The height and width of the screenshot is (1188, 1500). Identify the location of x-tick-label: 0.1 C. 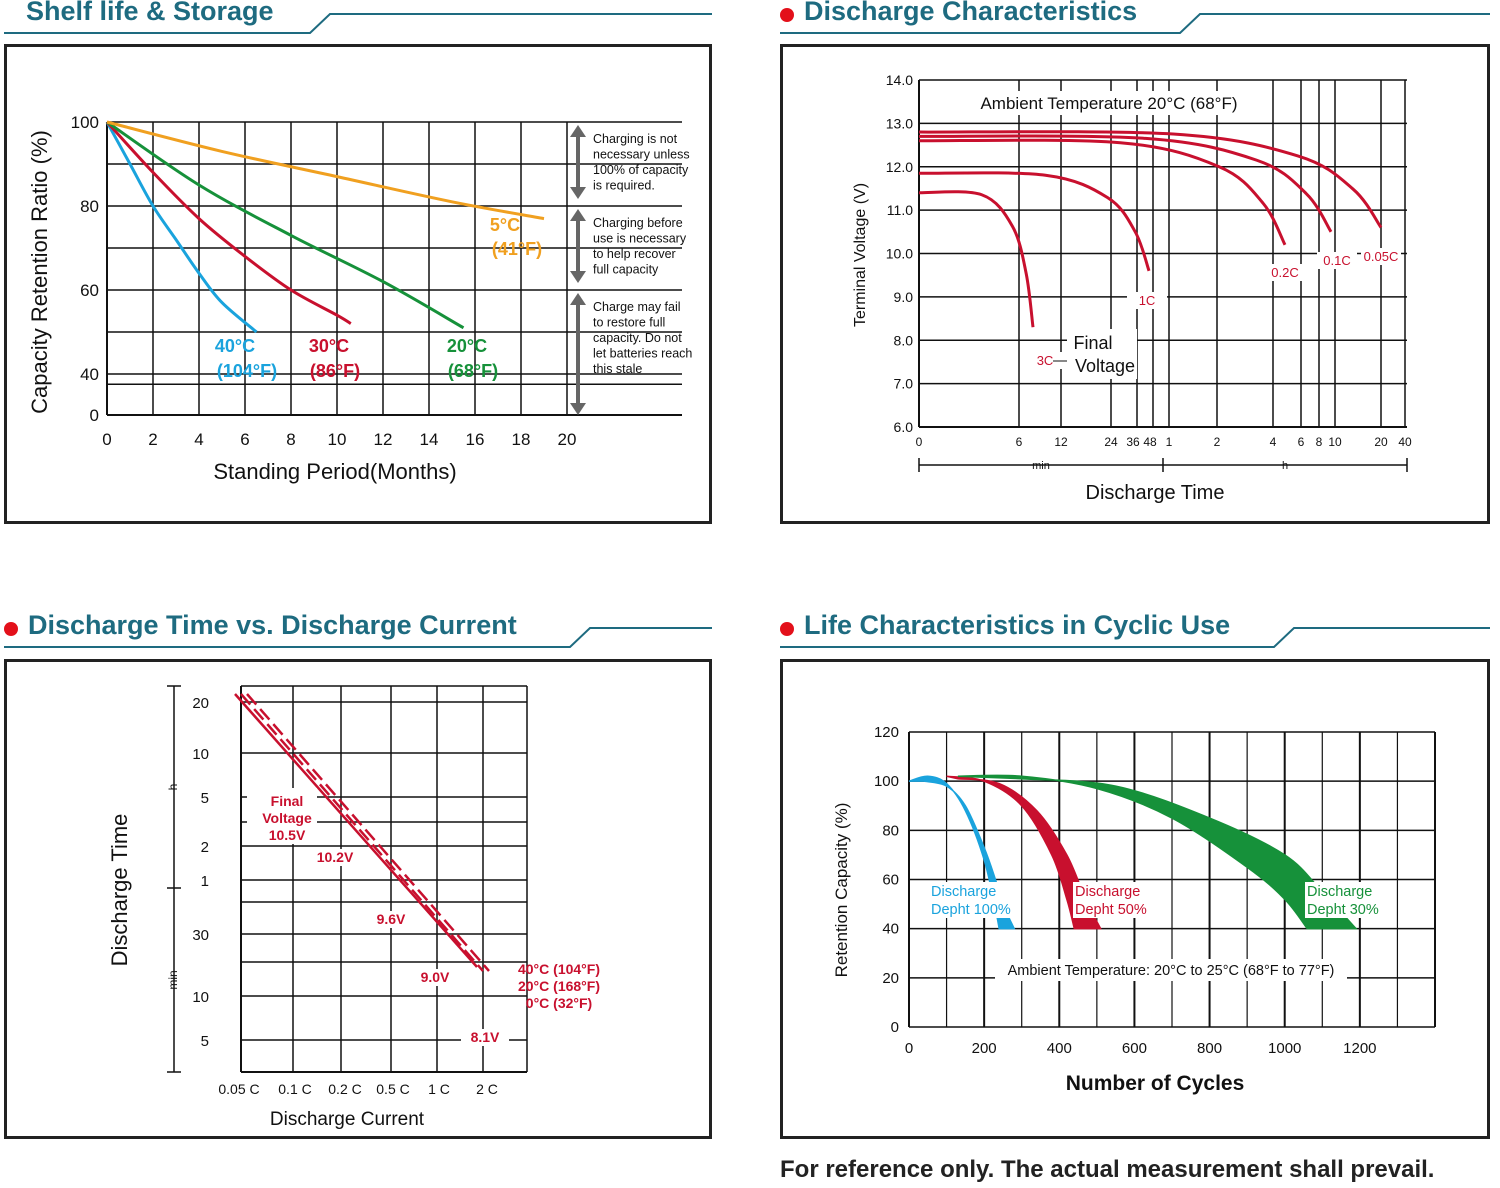
(294, 1089).